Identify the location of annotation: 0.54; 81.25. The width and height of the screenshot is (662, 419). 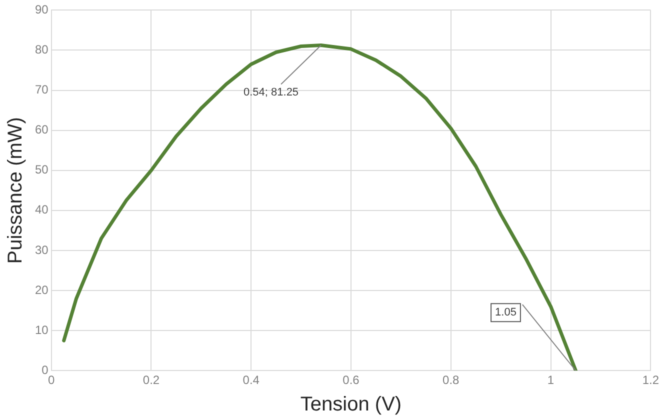
(271, 92).